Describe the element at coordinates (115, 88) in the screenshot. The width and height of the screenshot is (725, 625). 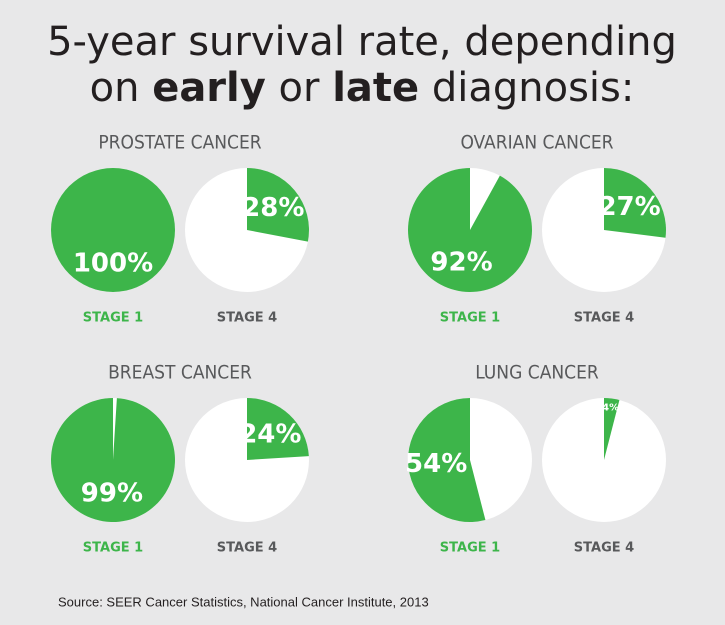
I see `title-part: on` at that location.